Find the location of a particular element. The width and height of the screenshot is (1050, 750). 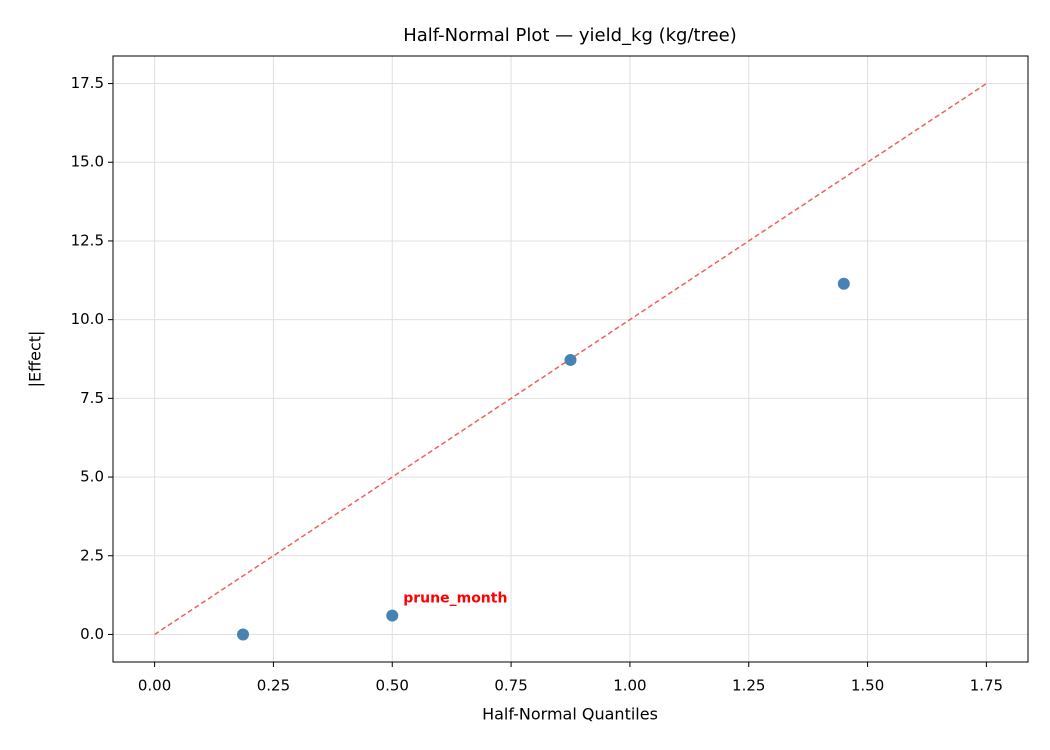

x-tick-label: 0.50 is located at coordinates (392, 686).